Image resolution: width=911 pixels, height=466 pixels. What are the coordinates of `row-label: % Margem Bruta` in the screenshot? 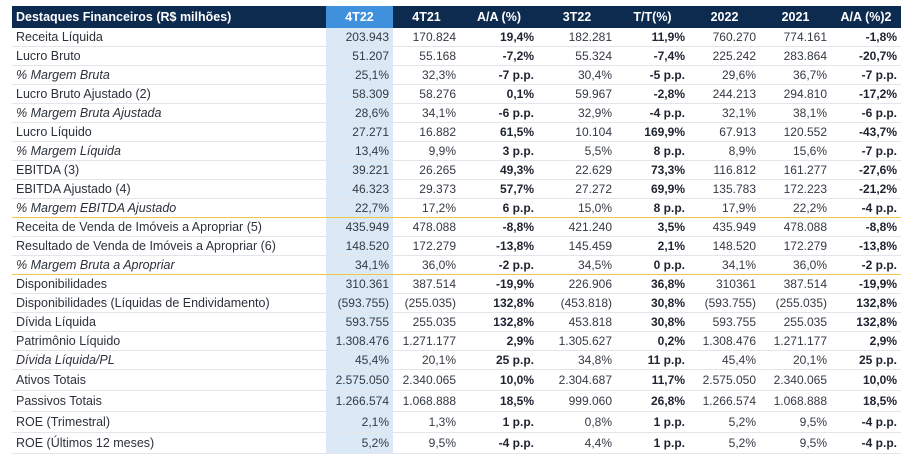 It's located at (169, 75).